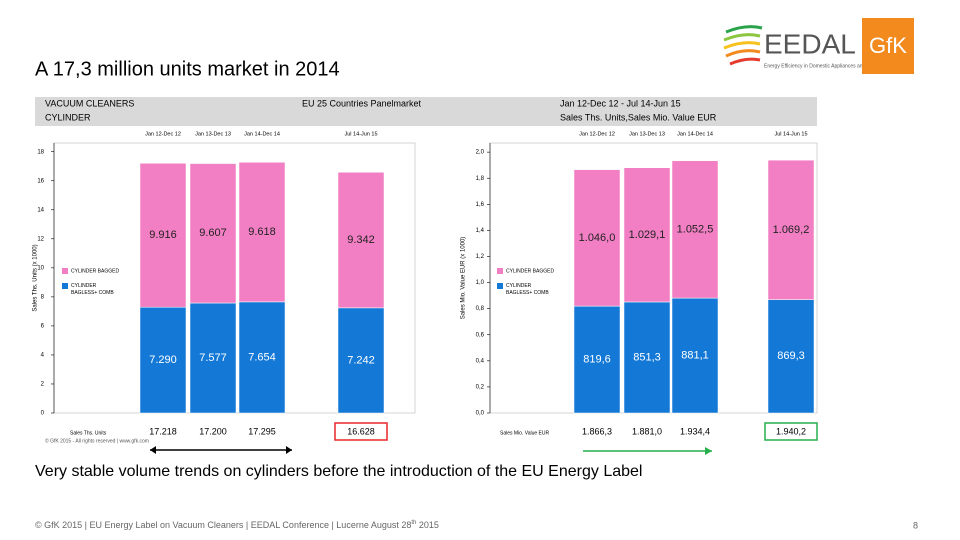 The width and height of the screenshot is (960, 540). I want to click on data-label: 9.607, so click(213, 233).